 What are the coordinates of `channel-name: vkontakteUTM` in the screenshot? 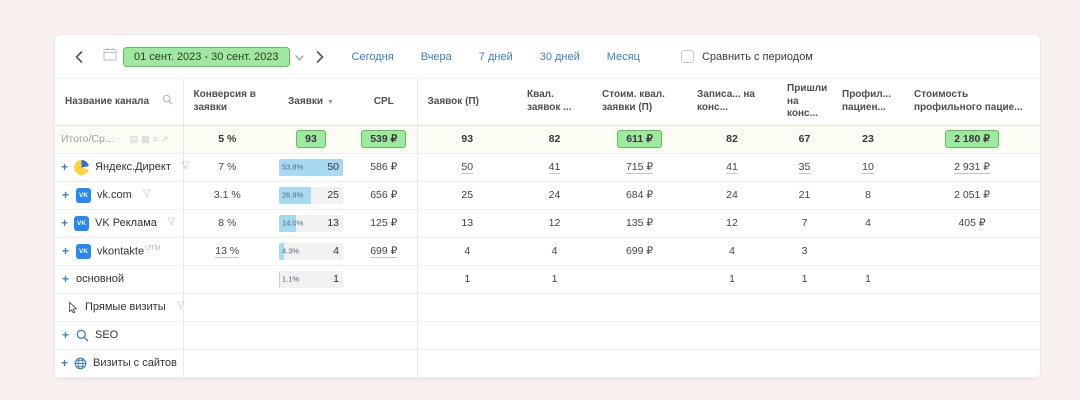 It's located at (129, 251).